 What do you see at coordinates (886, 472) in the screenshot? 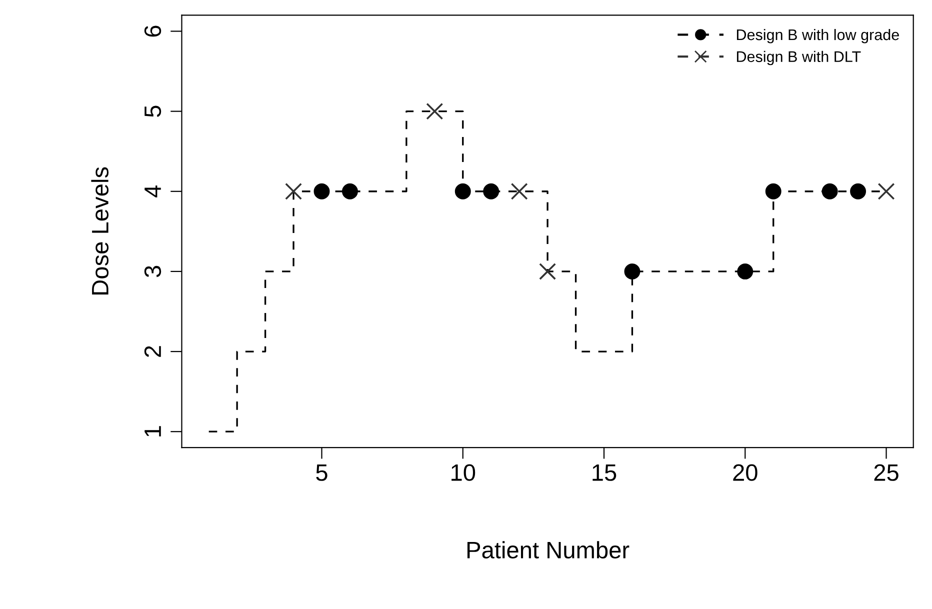
I see `x-tick-label: 25` at bounding box center [886, 472].